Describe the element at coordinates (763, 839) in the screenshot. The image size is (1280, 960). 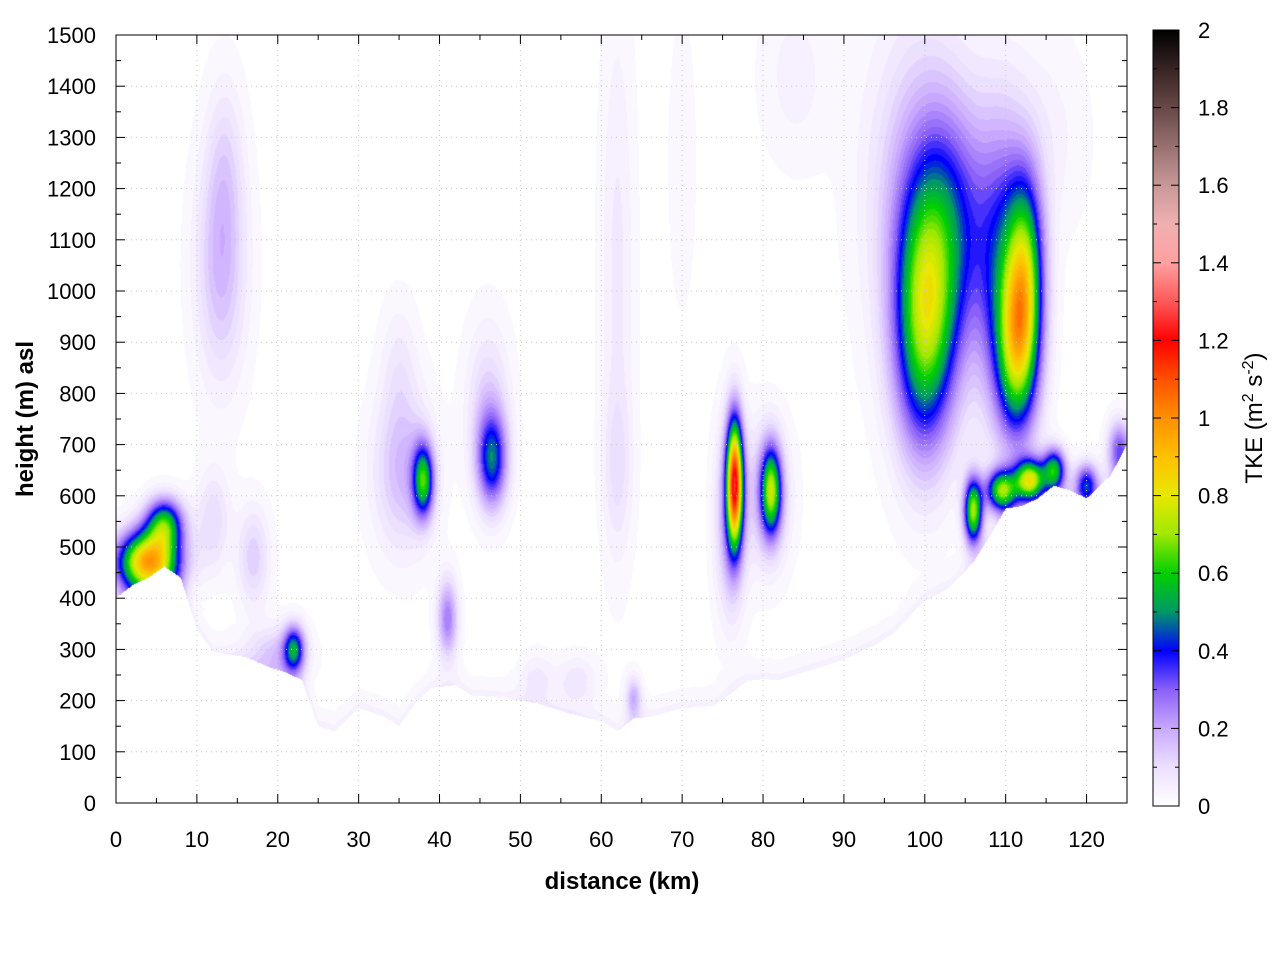
I see `x-tick-label: 80` at that location.